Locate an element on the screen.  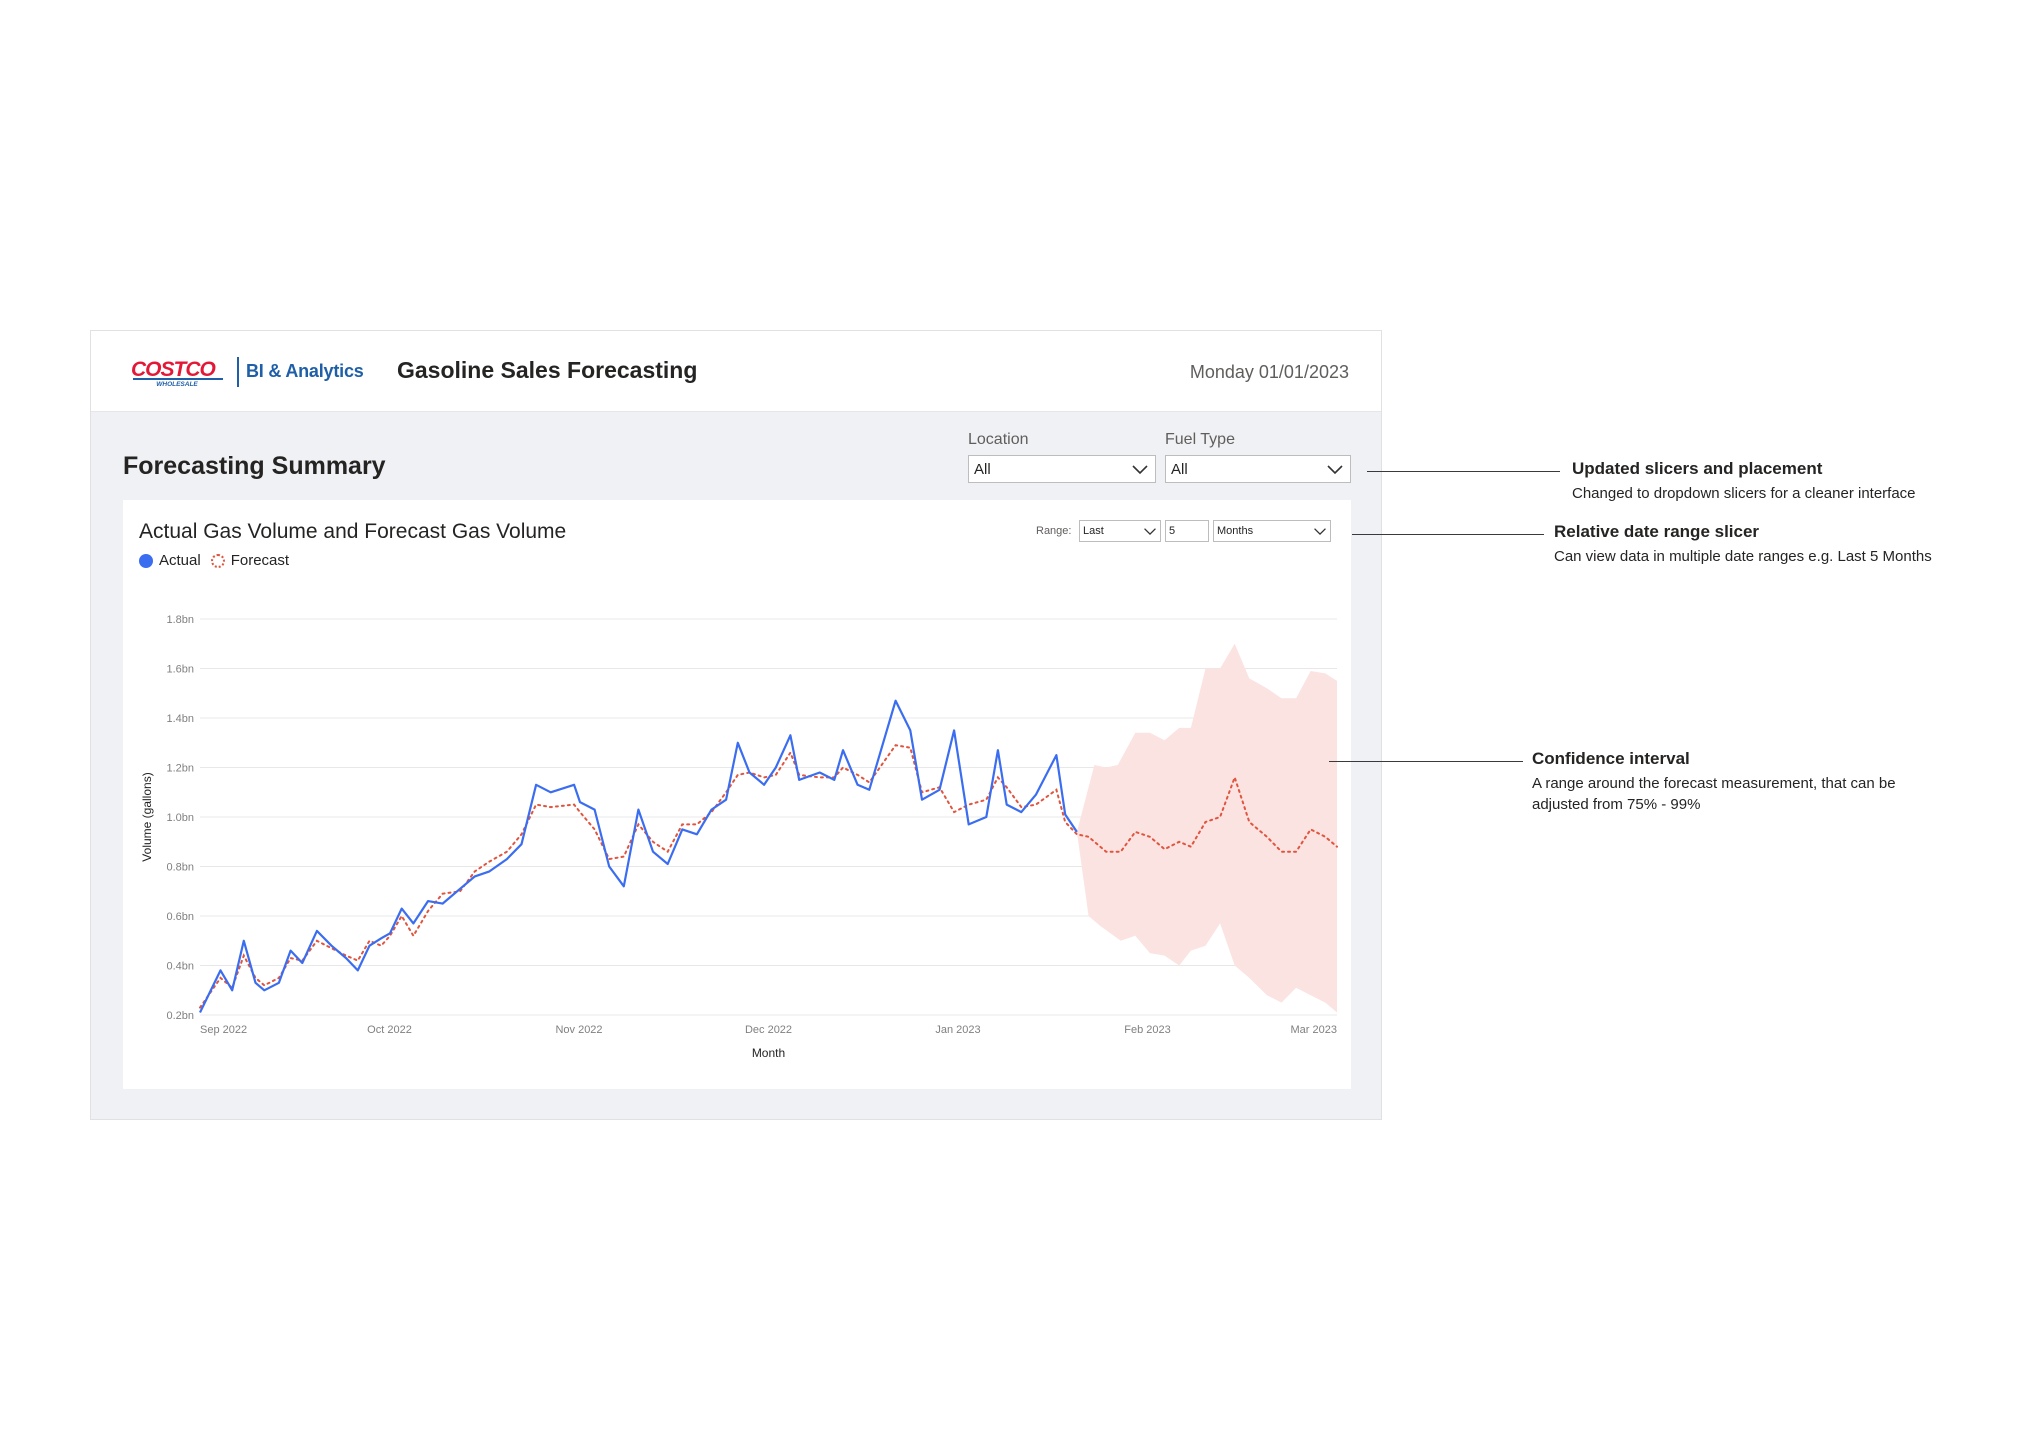
series-line-forecast is located at coordinates (768, 876).